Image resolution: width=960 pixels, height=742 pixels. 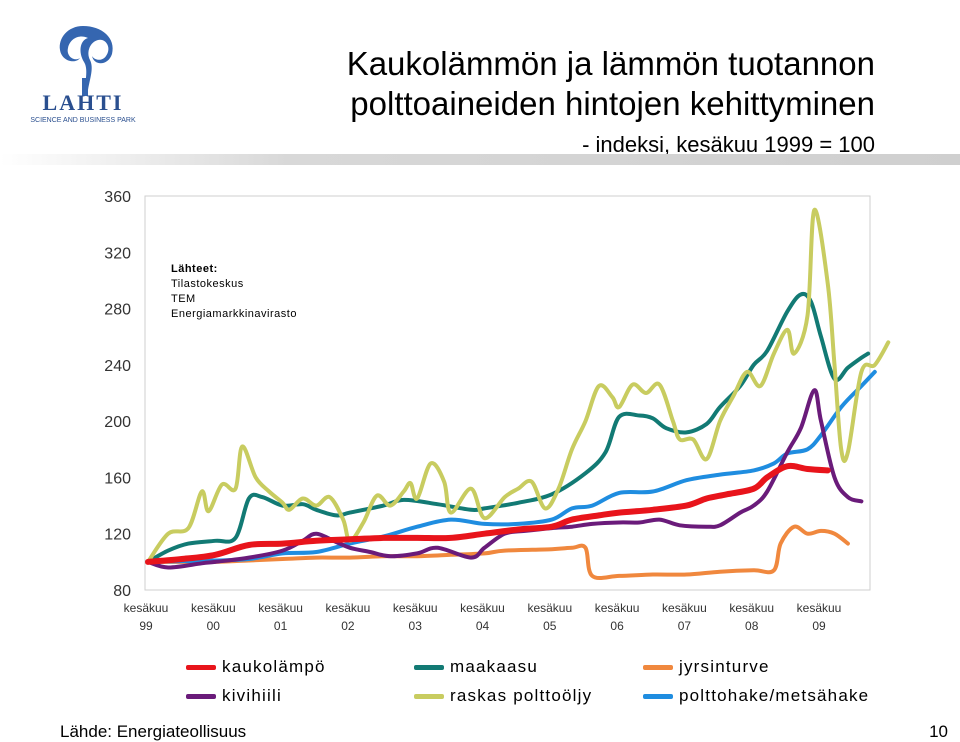 I want to click on header-divider, so click(x=480, y=159).